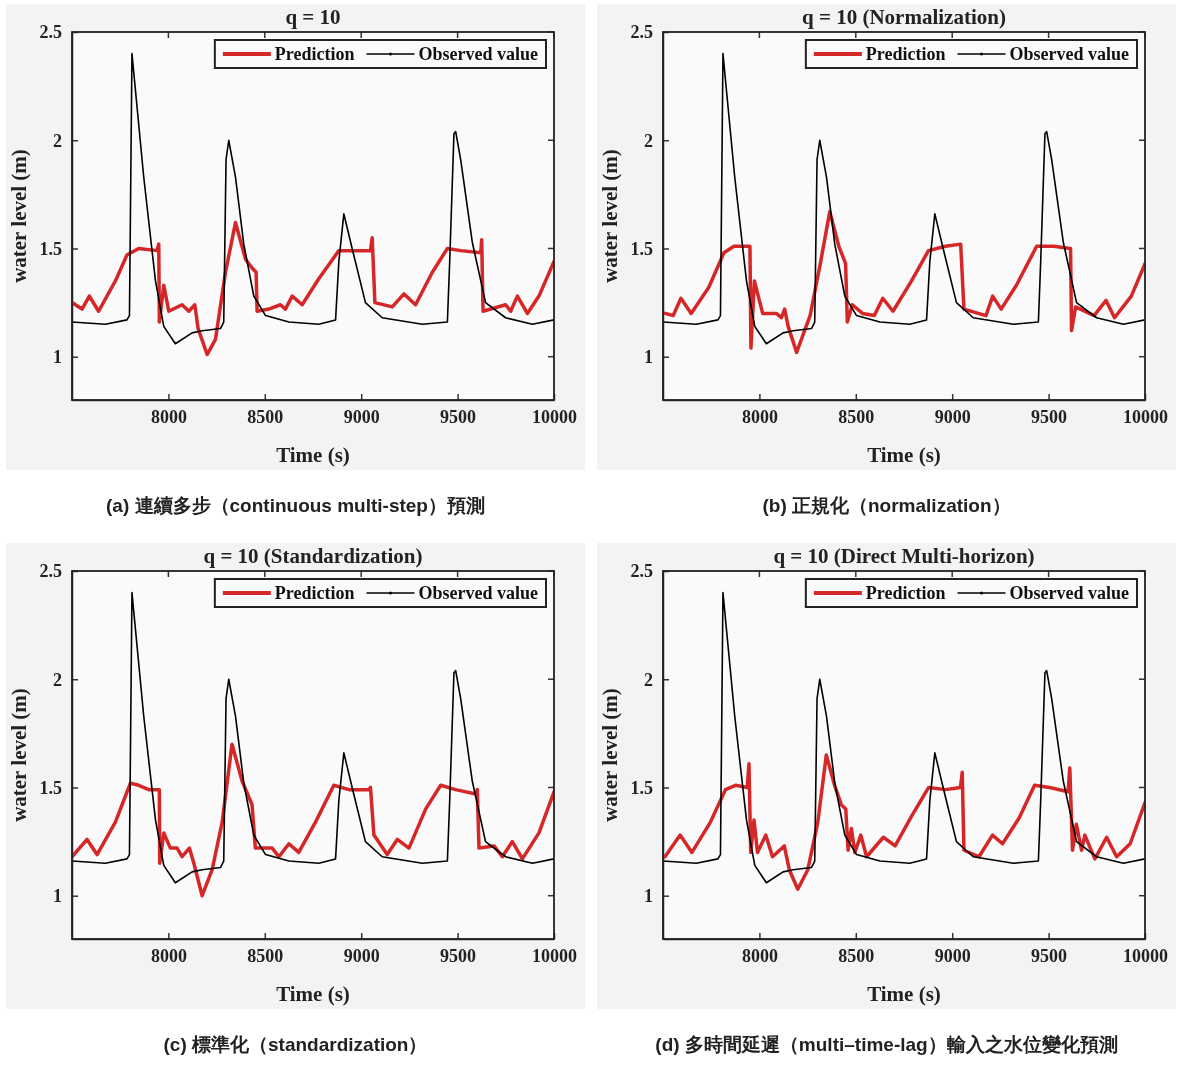 The image size is (1182, 1078). What do you see at coordinates (886, 505) in the screenshot?
I see `text: (b) 正規化（normalization）` at bounding box center [886, 505].